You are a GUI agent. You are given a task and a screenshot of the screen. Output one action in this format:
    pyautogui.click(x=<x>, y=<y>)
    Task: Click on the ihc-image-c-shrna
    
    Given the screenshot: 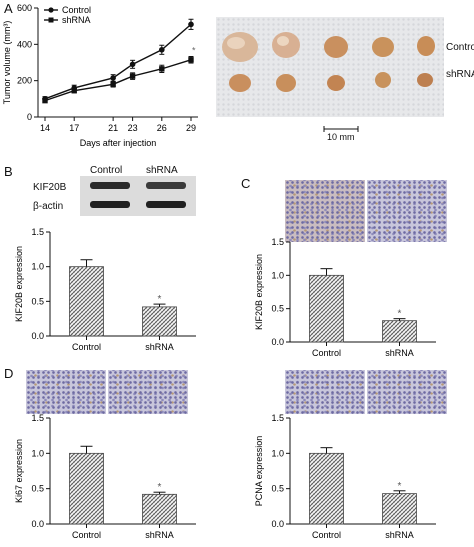 What is the action you would take?
    pyautogui.click(x=407, y=211)
    